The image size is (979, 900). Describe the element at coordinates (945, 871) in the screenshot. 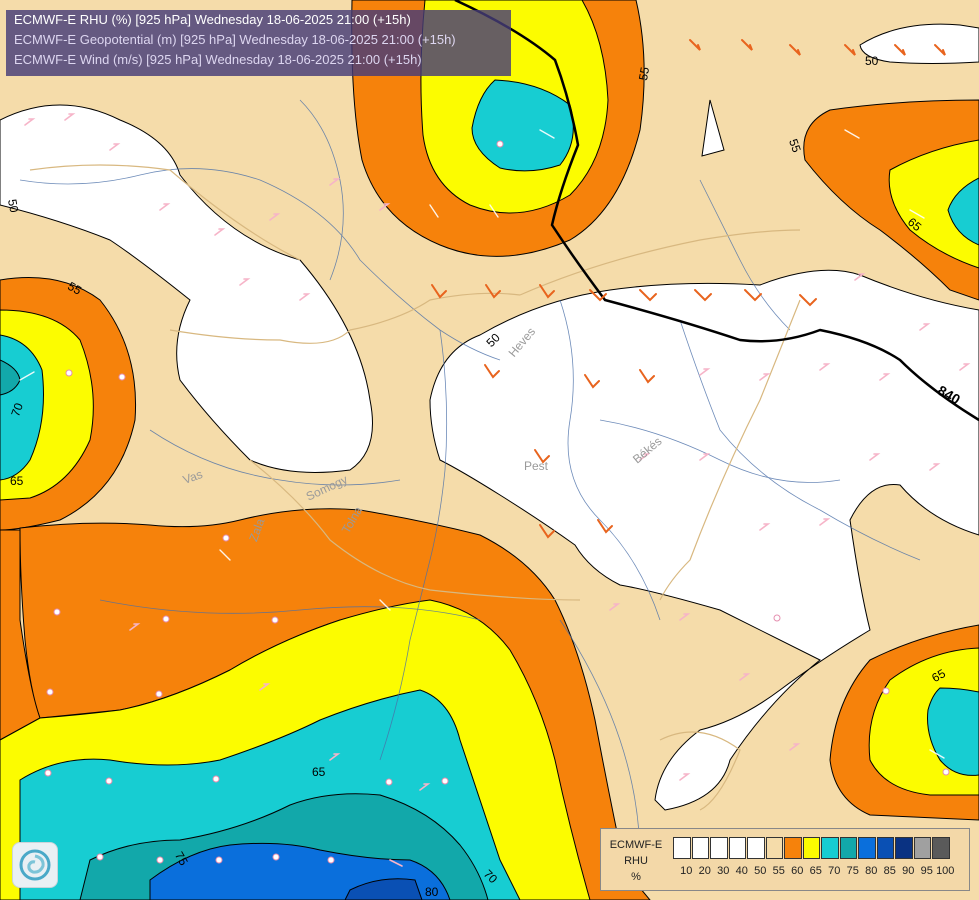

I see `legend-tick-label: 100` at that location.